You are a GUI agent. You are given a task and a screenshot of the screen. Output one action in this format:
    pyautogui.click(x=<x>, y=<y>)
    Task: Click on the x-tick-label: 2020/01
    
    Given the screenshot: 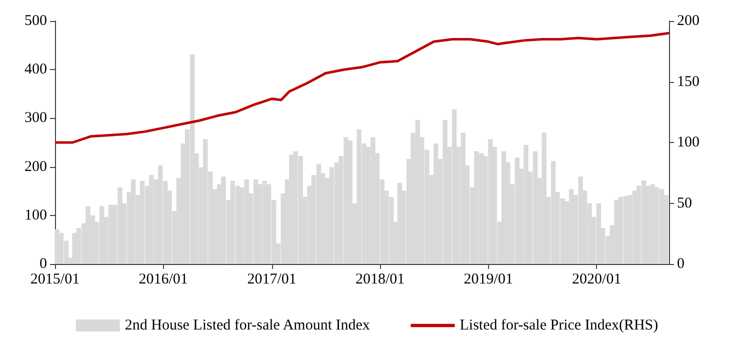 What is the action you would take?
    pyautogui.click(x=597, y=280)
    